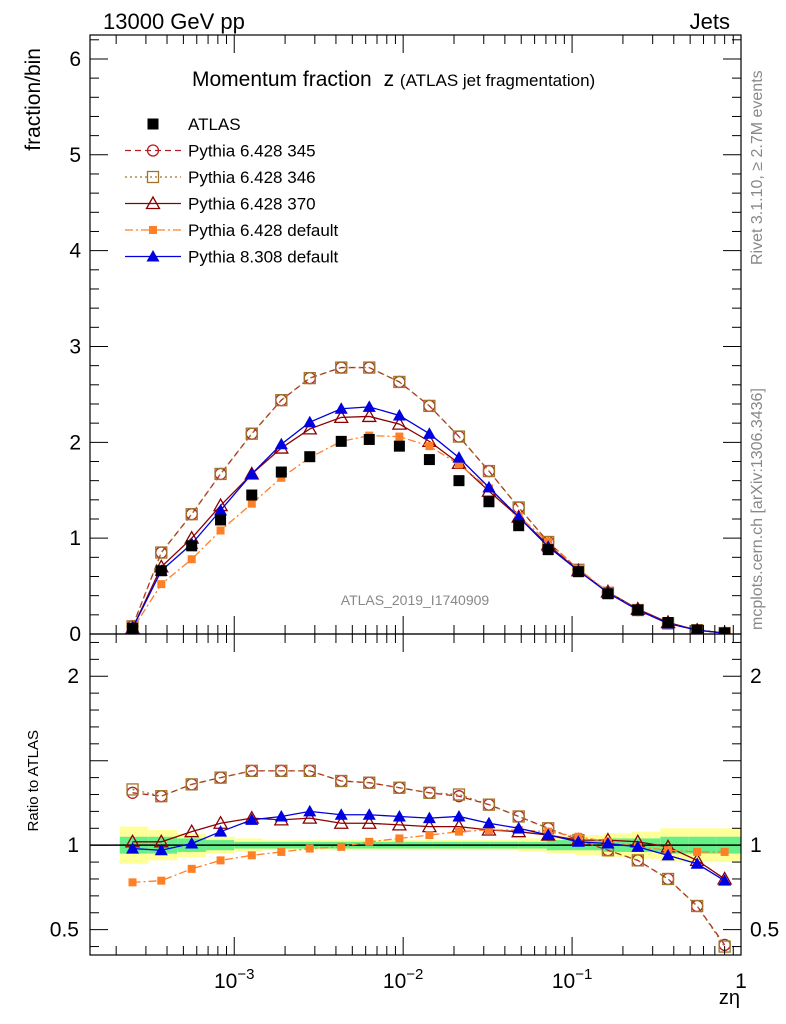 The image size is (786, 1024). Describe the element at coordinates (33, 99) in the screenshot. I see `y-axis-title: fraction/bin` at that location.